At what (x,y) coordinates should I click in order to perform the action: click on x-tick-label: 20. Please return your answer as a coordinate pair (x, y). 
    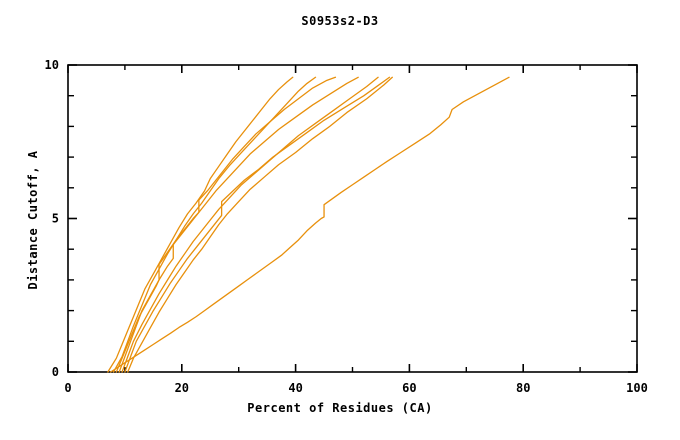
    Looking at the image, I should click on (182, 388).